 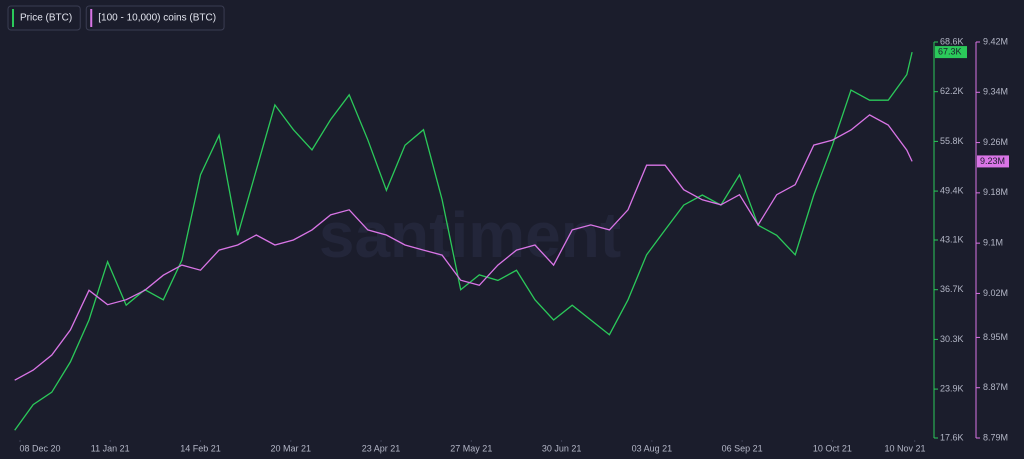 What do you see at coordinates (995, 437) in the screenshot?
I see `y2-tick-label: 8.79M` at bounding box center [995, 437].